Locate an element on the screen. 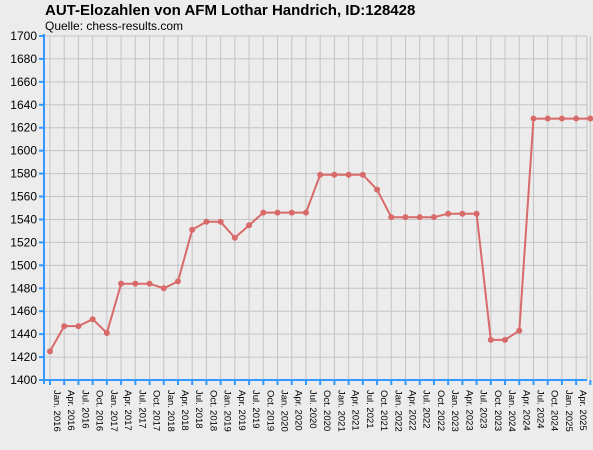  x-tick-label: Jul. 2017 is located at coordinates (141, 409).